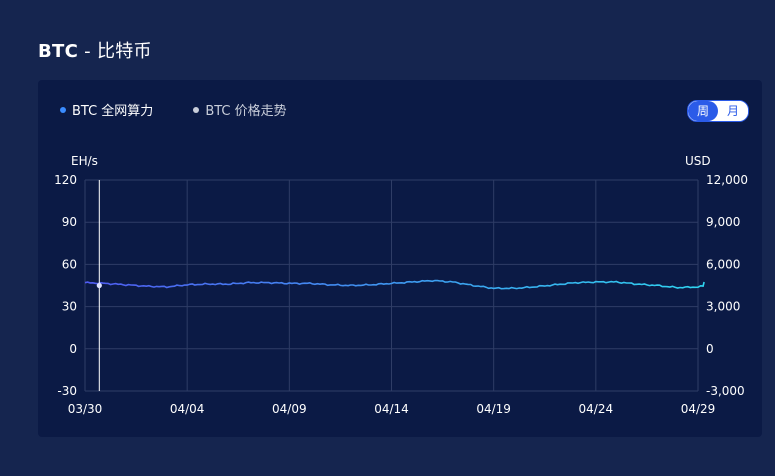 This screenshot has height=476, width=775. Describe the element at coordinates (115, 51) in the screenshot. I see `page-title-rest: - 比特币` at that location.